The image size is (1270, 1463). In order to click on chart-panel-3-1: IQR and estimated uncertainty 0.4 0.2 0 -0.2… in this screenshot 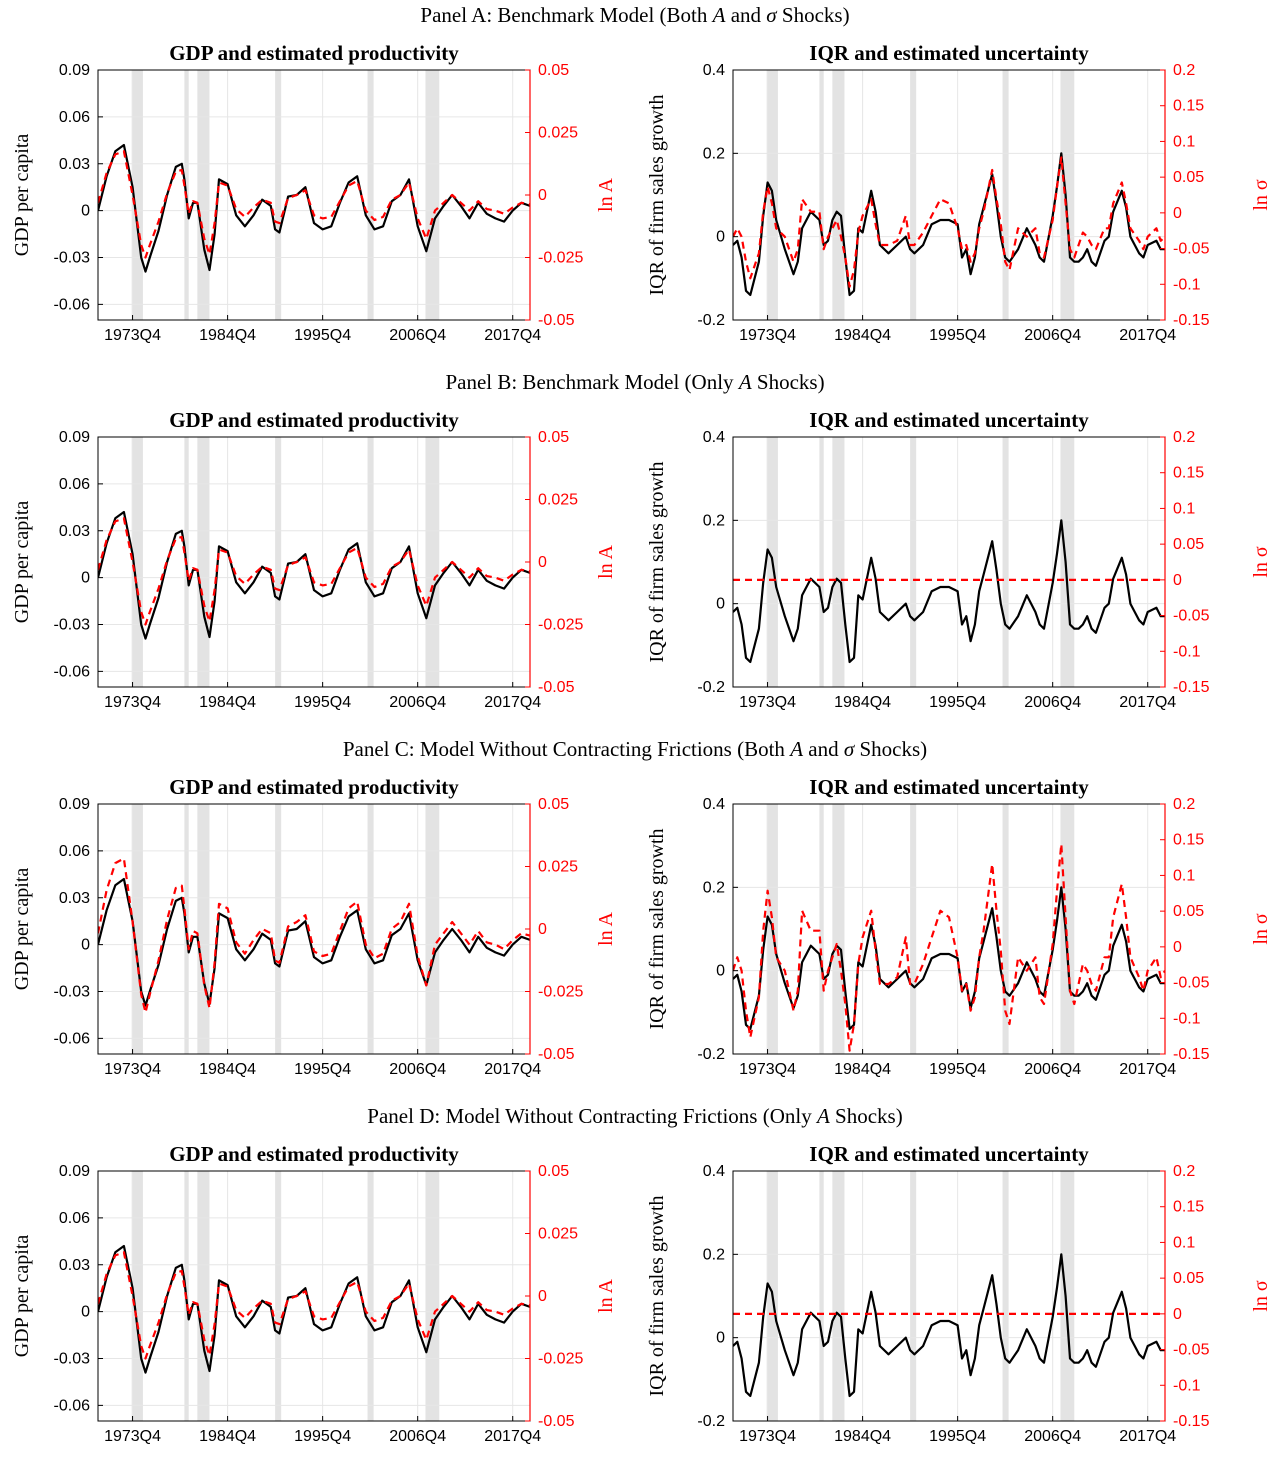, I will do `click(958, 1293)`.